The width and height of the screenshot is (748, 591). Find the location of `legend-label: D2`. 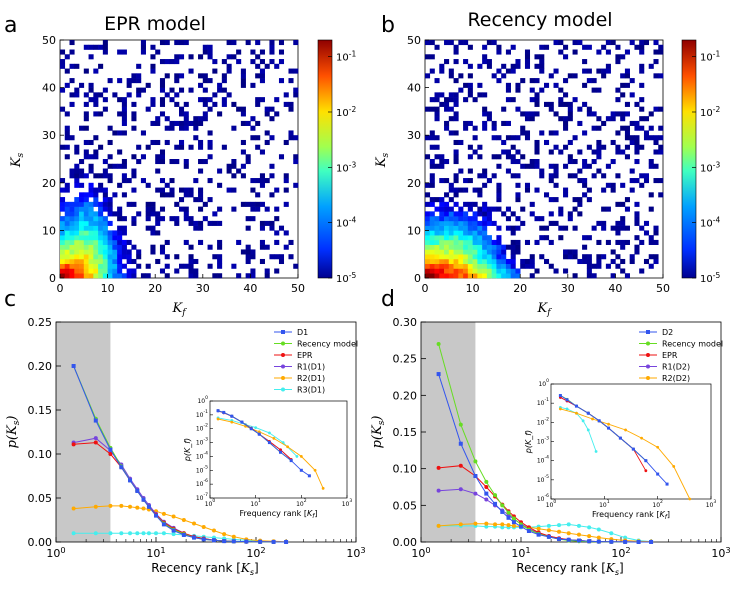

legend-label: D2 is located at coordinates (667, 332).